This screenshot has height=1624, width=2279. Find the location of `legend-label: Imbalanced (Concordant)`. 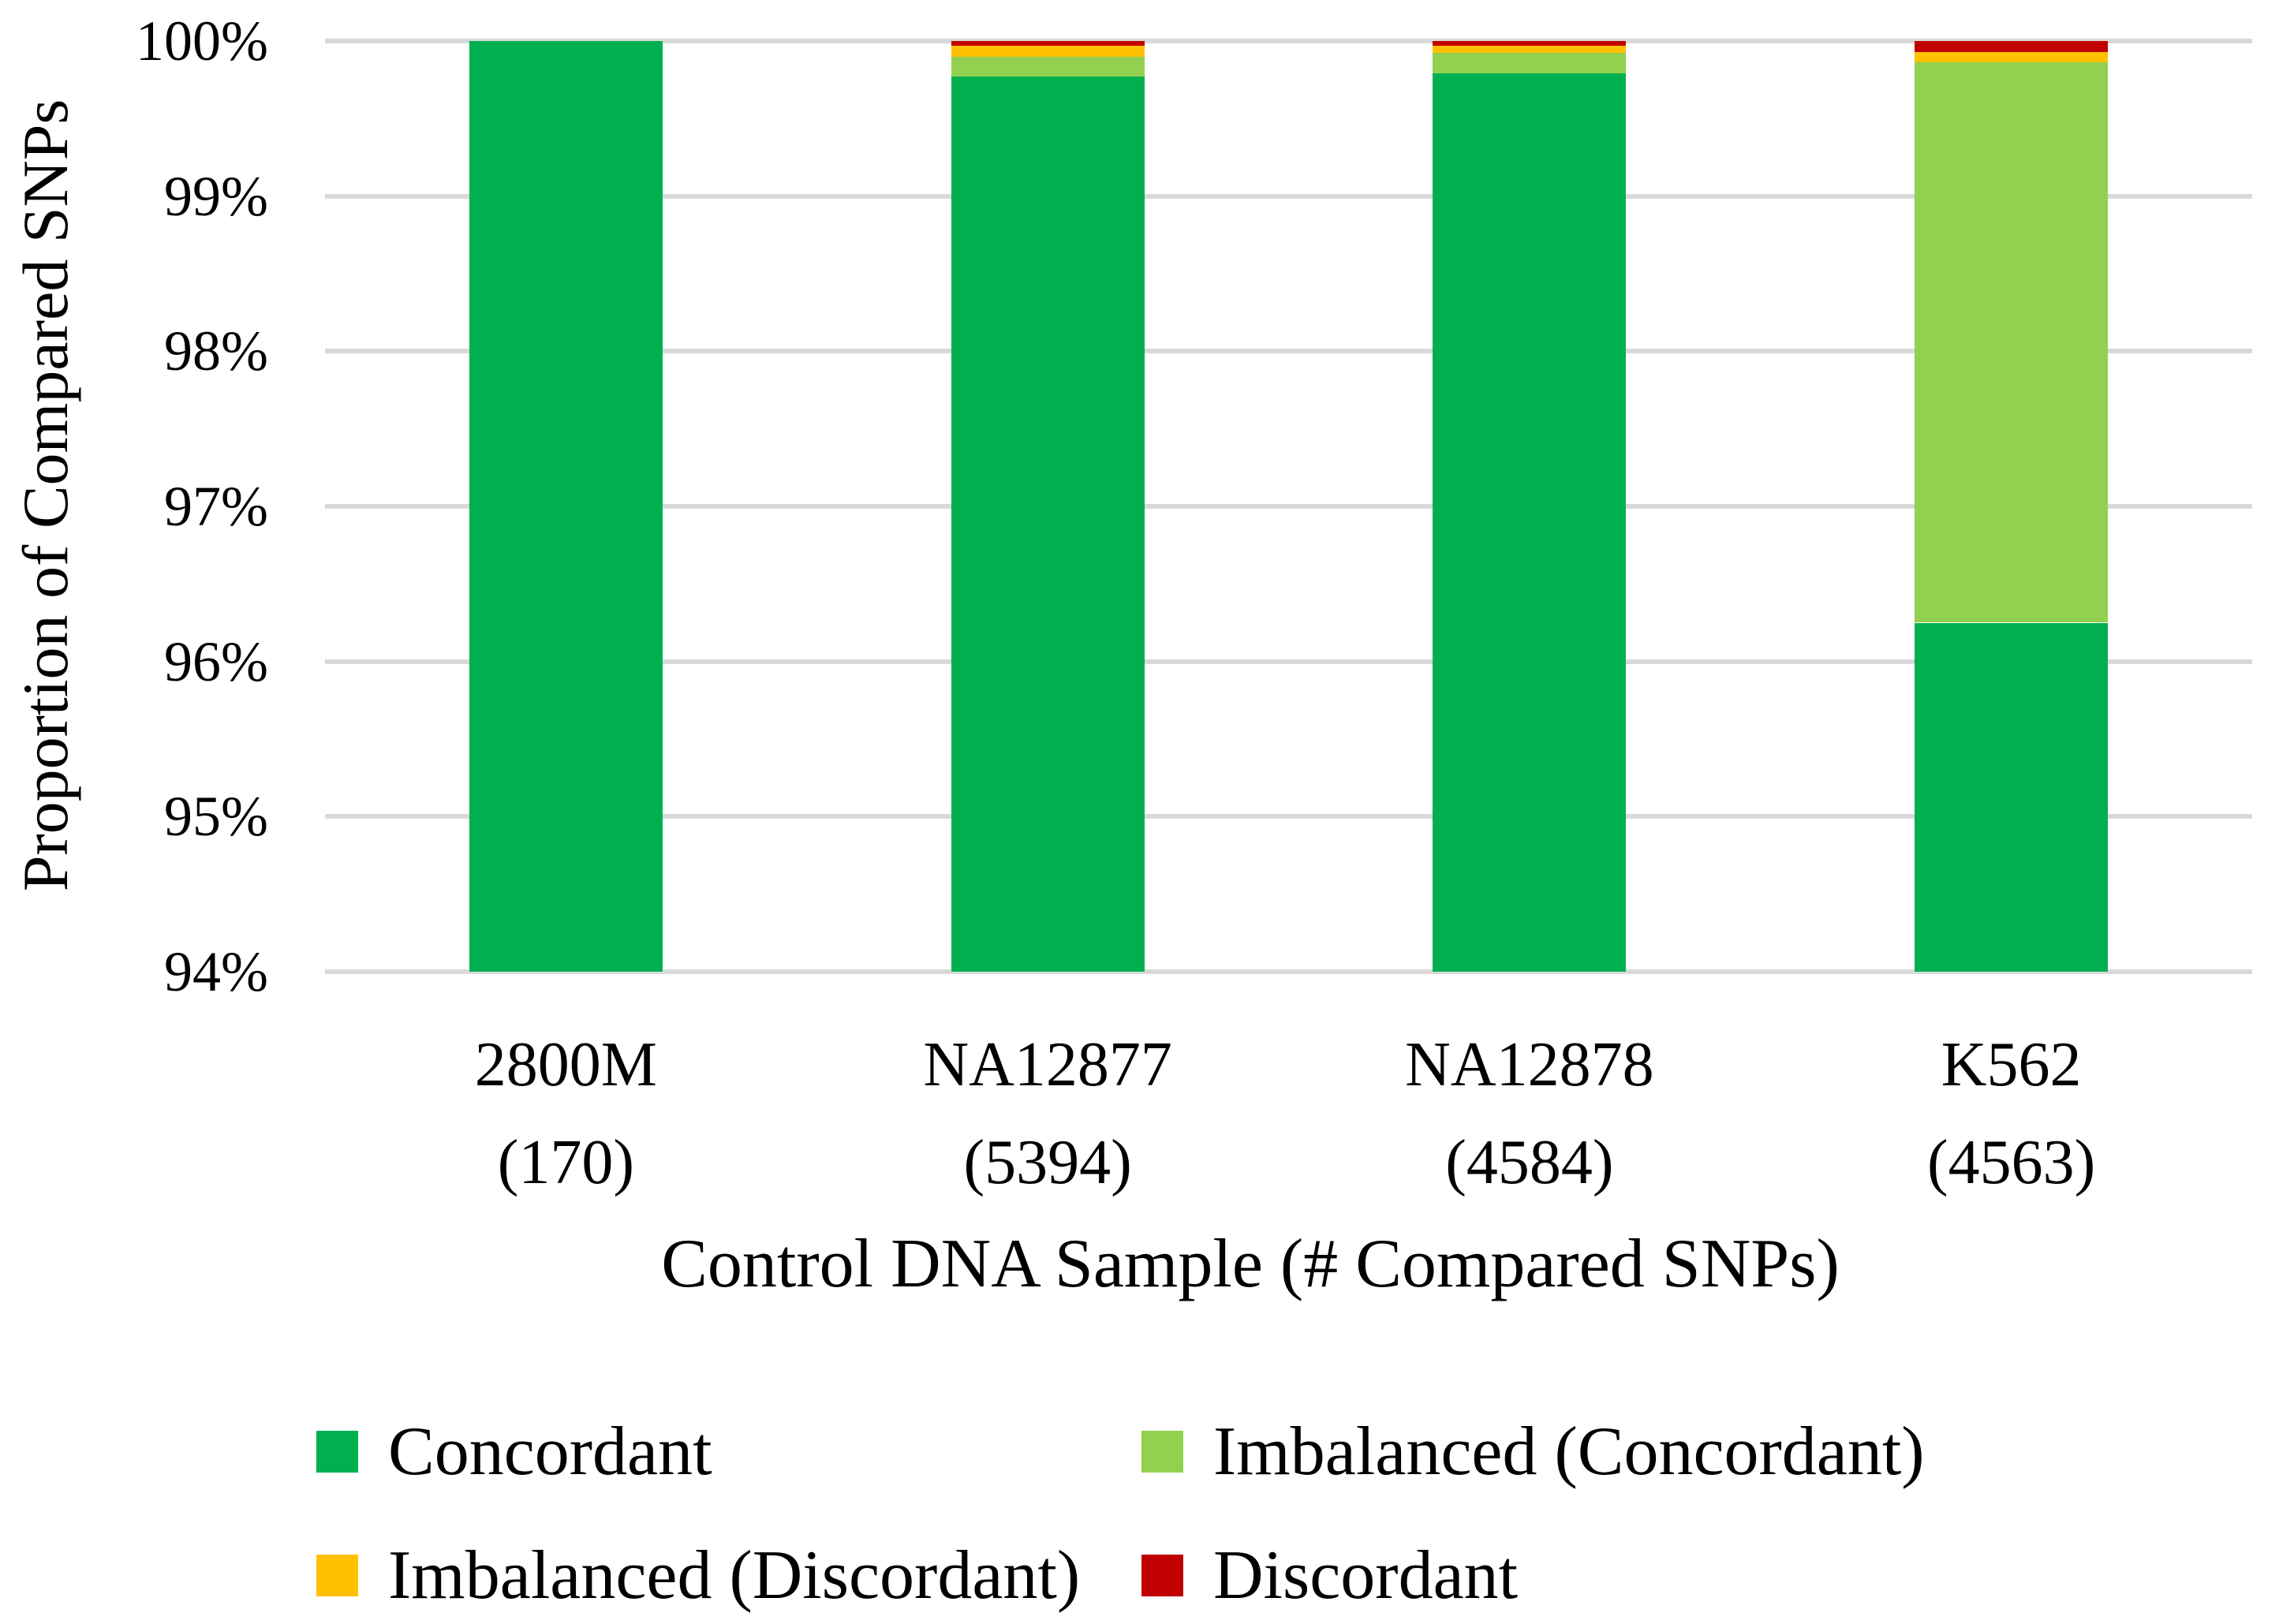

legend-label: Imbalanced (Concordant) is located at coordinates (1569, 1451).